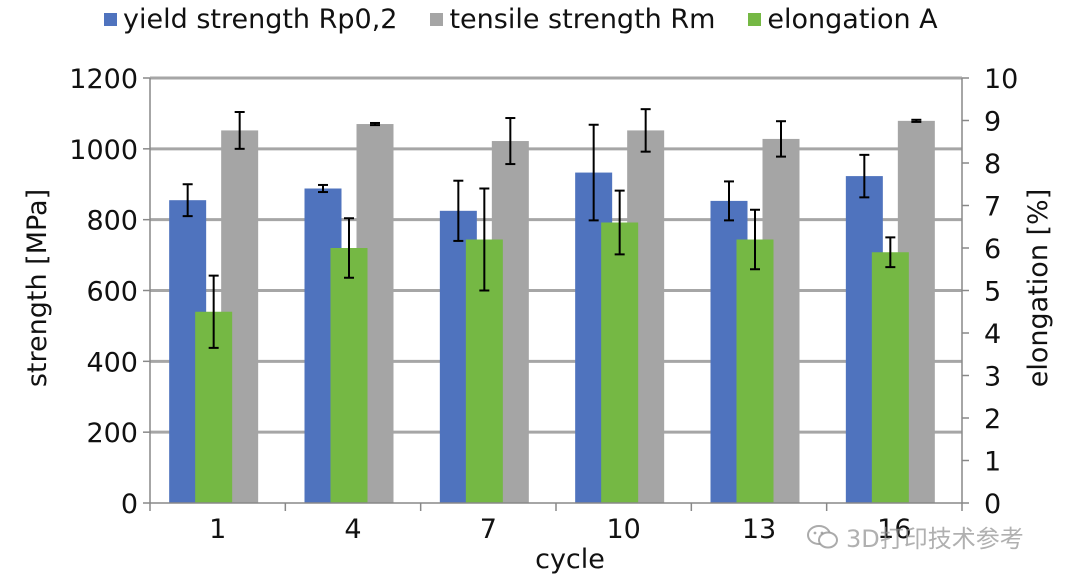 This screenshot has height=581, width=1080. What do you see at coordinates (992, 462) in the screenshot?
I see `y2-tick-label: 1` at bounding box center [992, 462].